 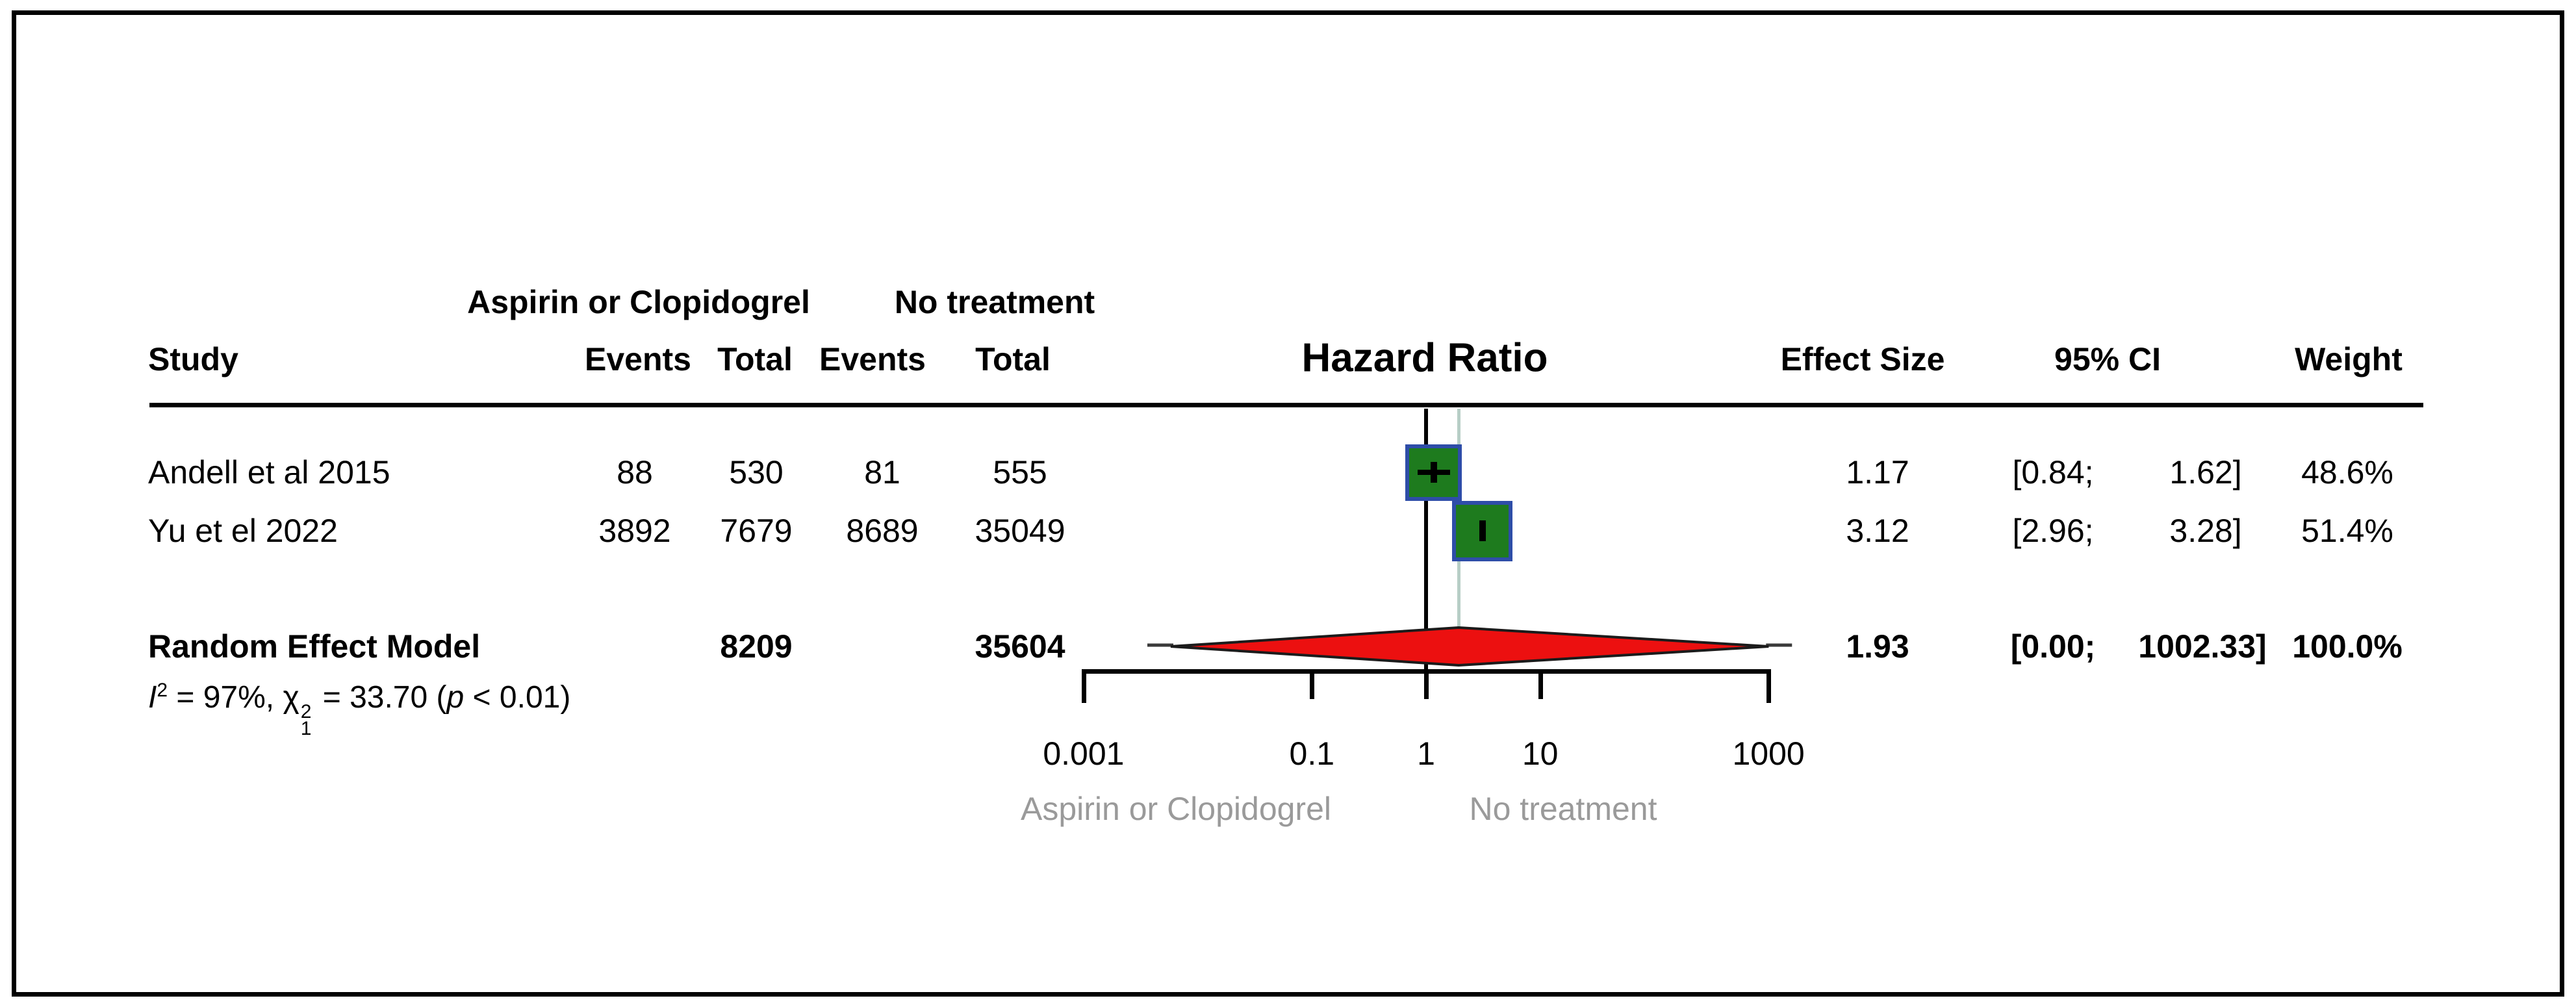 I want to click on axis-left-group-label: Aspirin or Clopidogrel, so click(x=1176, y=809).